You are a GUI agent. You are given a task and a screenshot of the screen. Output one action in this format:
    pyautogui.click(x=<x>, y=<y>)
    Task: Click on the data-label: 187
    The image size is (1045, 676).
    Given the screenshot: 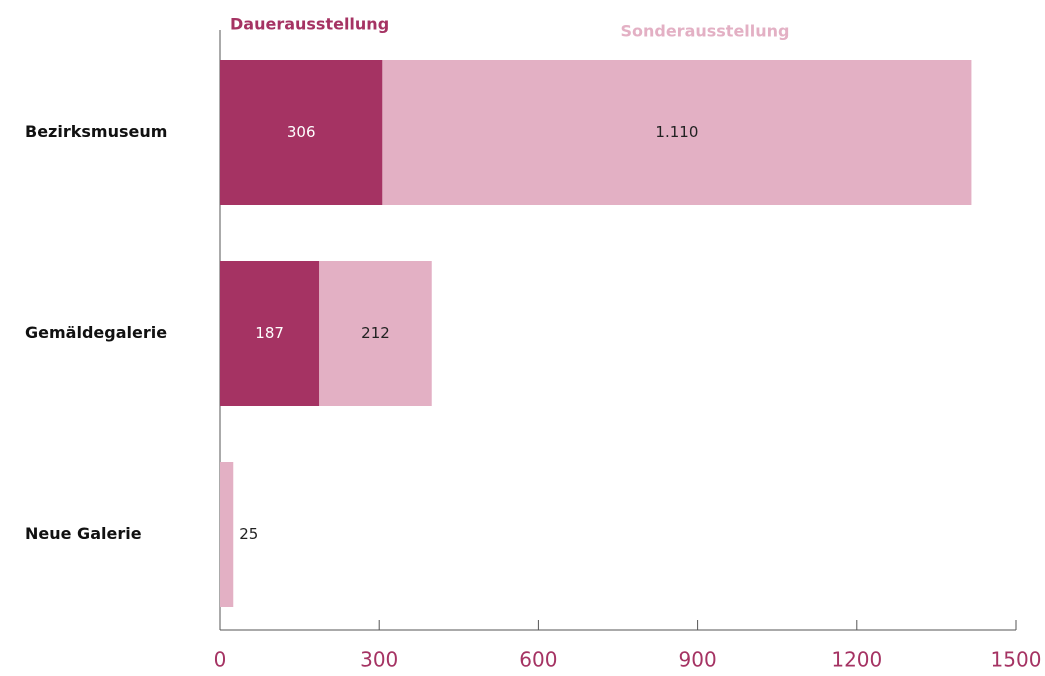 What is the action you would take?
    pyautogui.click(x=269, y=333)
    